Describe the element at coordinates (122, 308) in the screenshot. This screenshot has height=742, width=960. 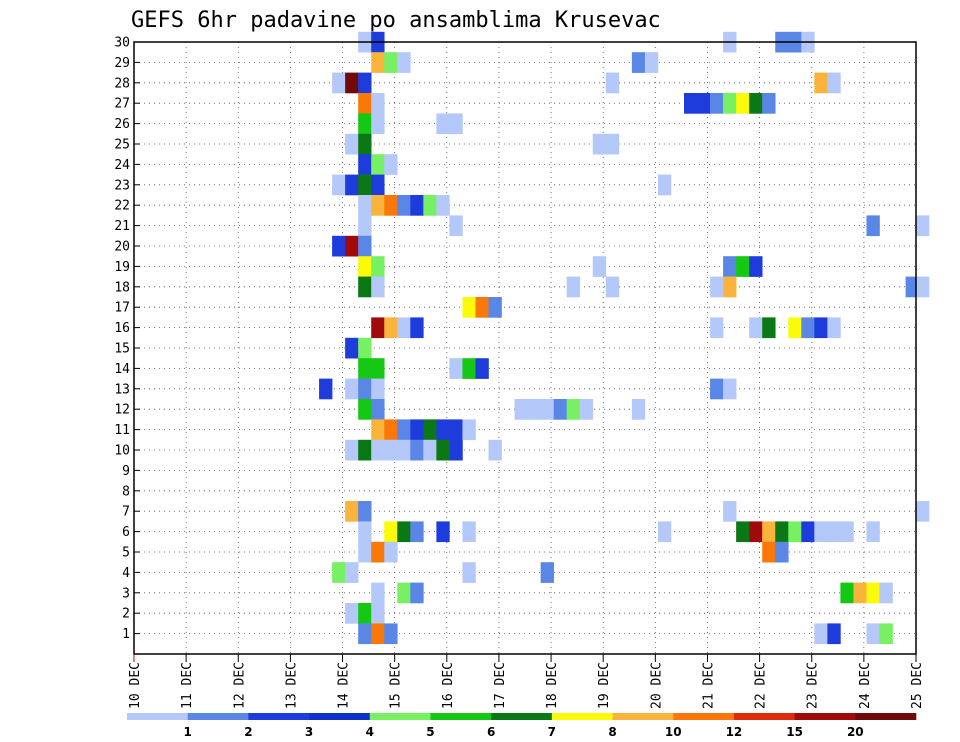
I see `y-tick-label: 17` at that location.